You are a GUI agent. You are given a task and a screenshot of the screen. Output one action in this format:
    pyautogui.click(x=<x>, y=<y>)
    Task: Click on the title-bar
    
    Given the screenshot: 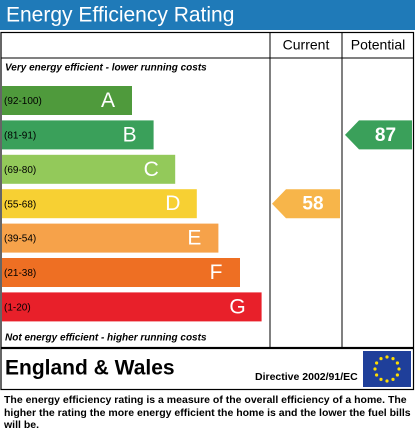 What is the action you would take?
    pyautogui.click(x=207, y=15)
    